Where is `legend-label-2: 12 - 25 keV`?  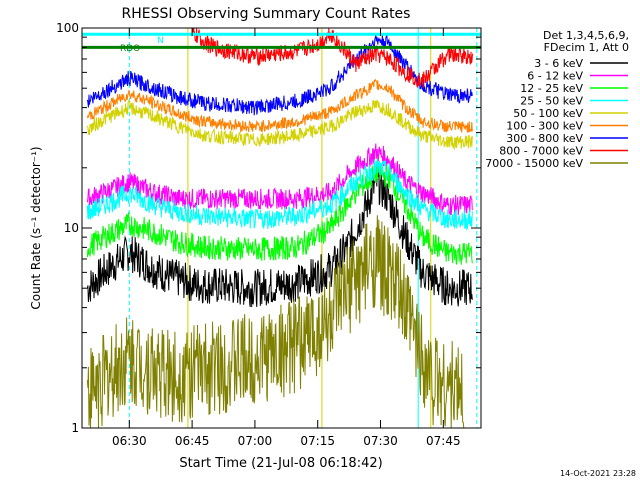 legend-label-2: 12 - 25 keV is located at coordinates (551, 88).